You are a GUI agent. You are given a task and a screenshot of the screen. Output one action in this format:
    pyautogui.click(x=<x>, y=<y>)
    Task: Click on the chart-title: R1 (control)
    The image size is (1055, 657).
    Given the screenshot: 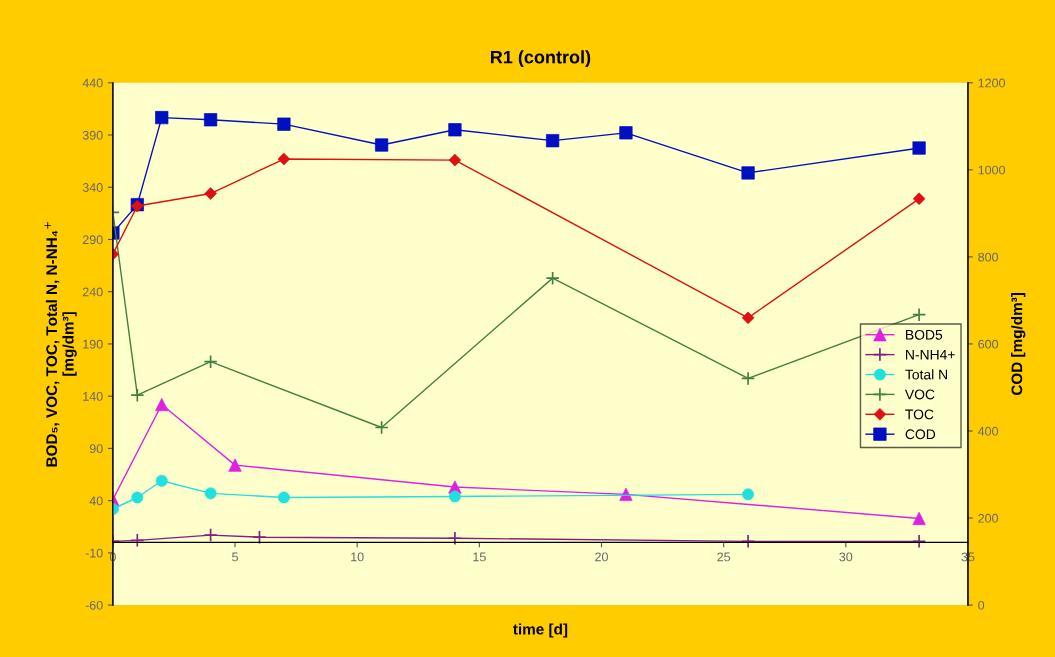 What is the action you would take?
    pyautogui.click(x=540, y=59)
    